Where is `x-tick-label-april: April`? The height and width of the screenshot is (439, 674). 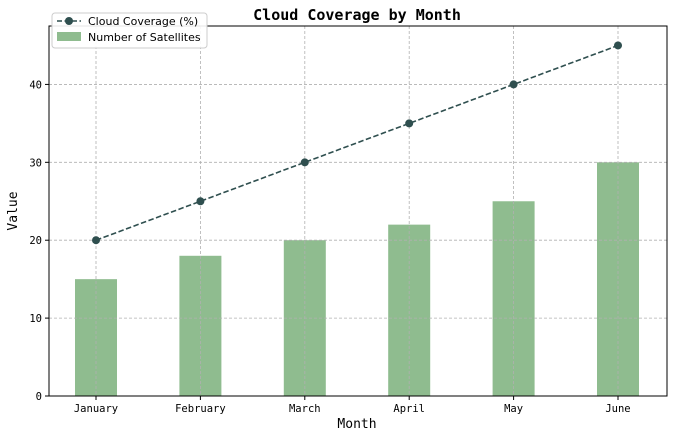 x-tick-label-april: April is located at coordinates (409, 409).